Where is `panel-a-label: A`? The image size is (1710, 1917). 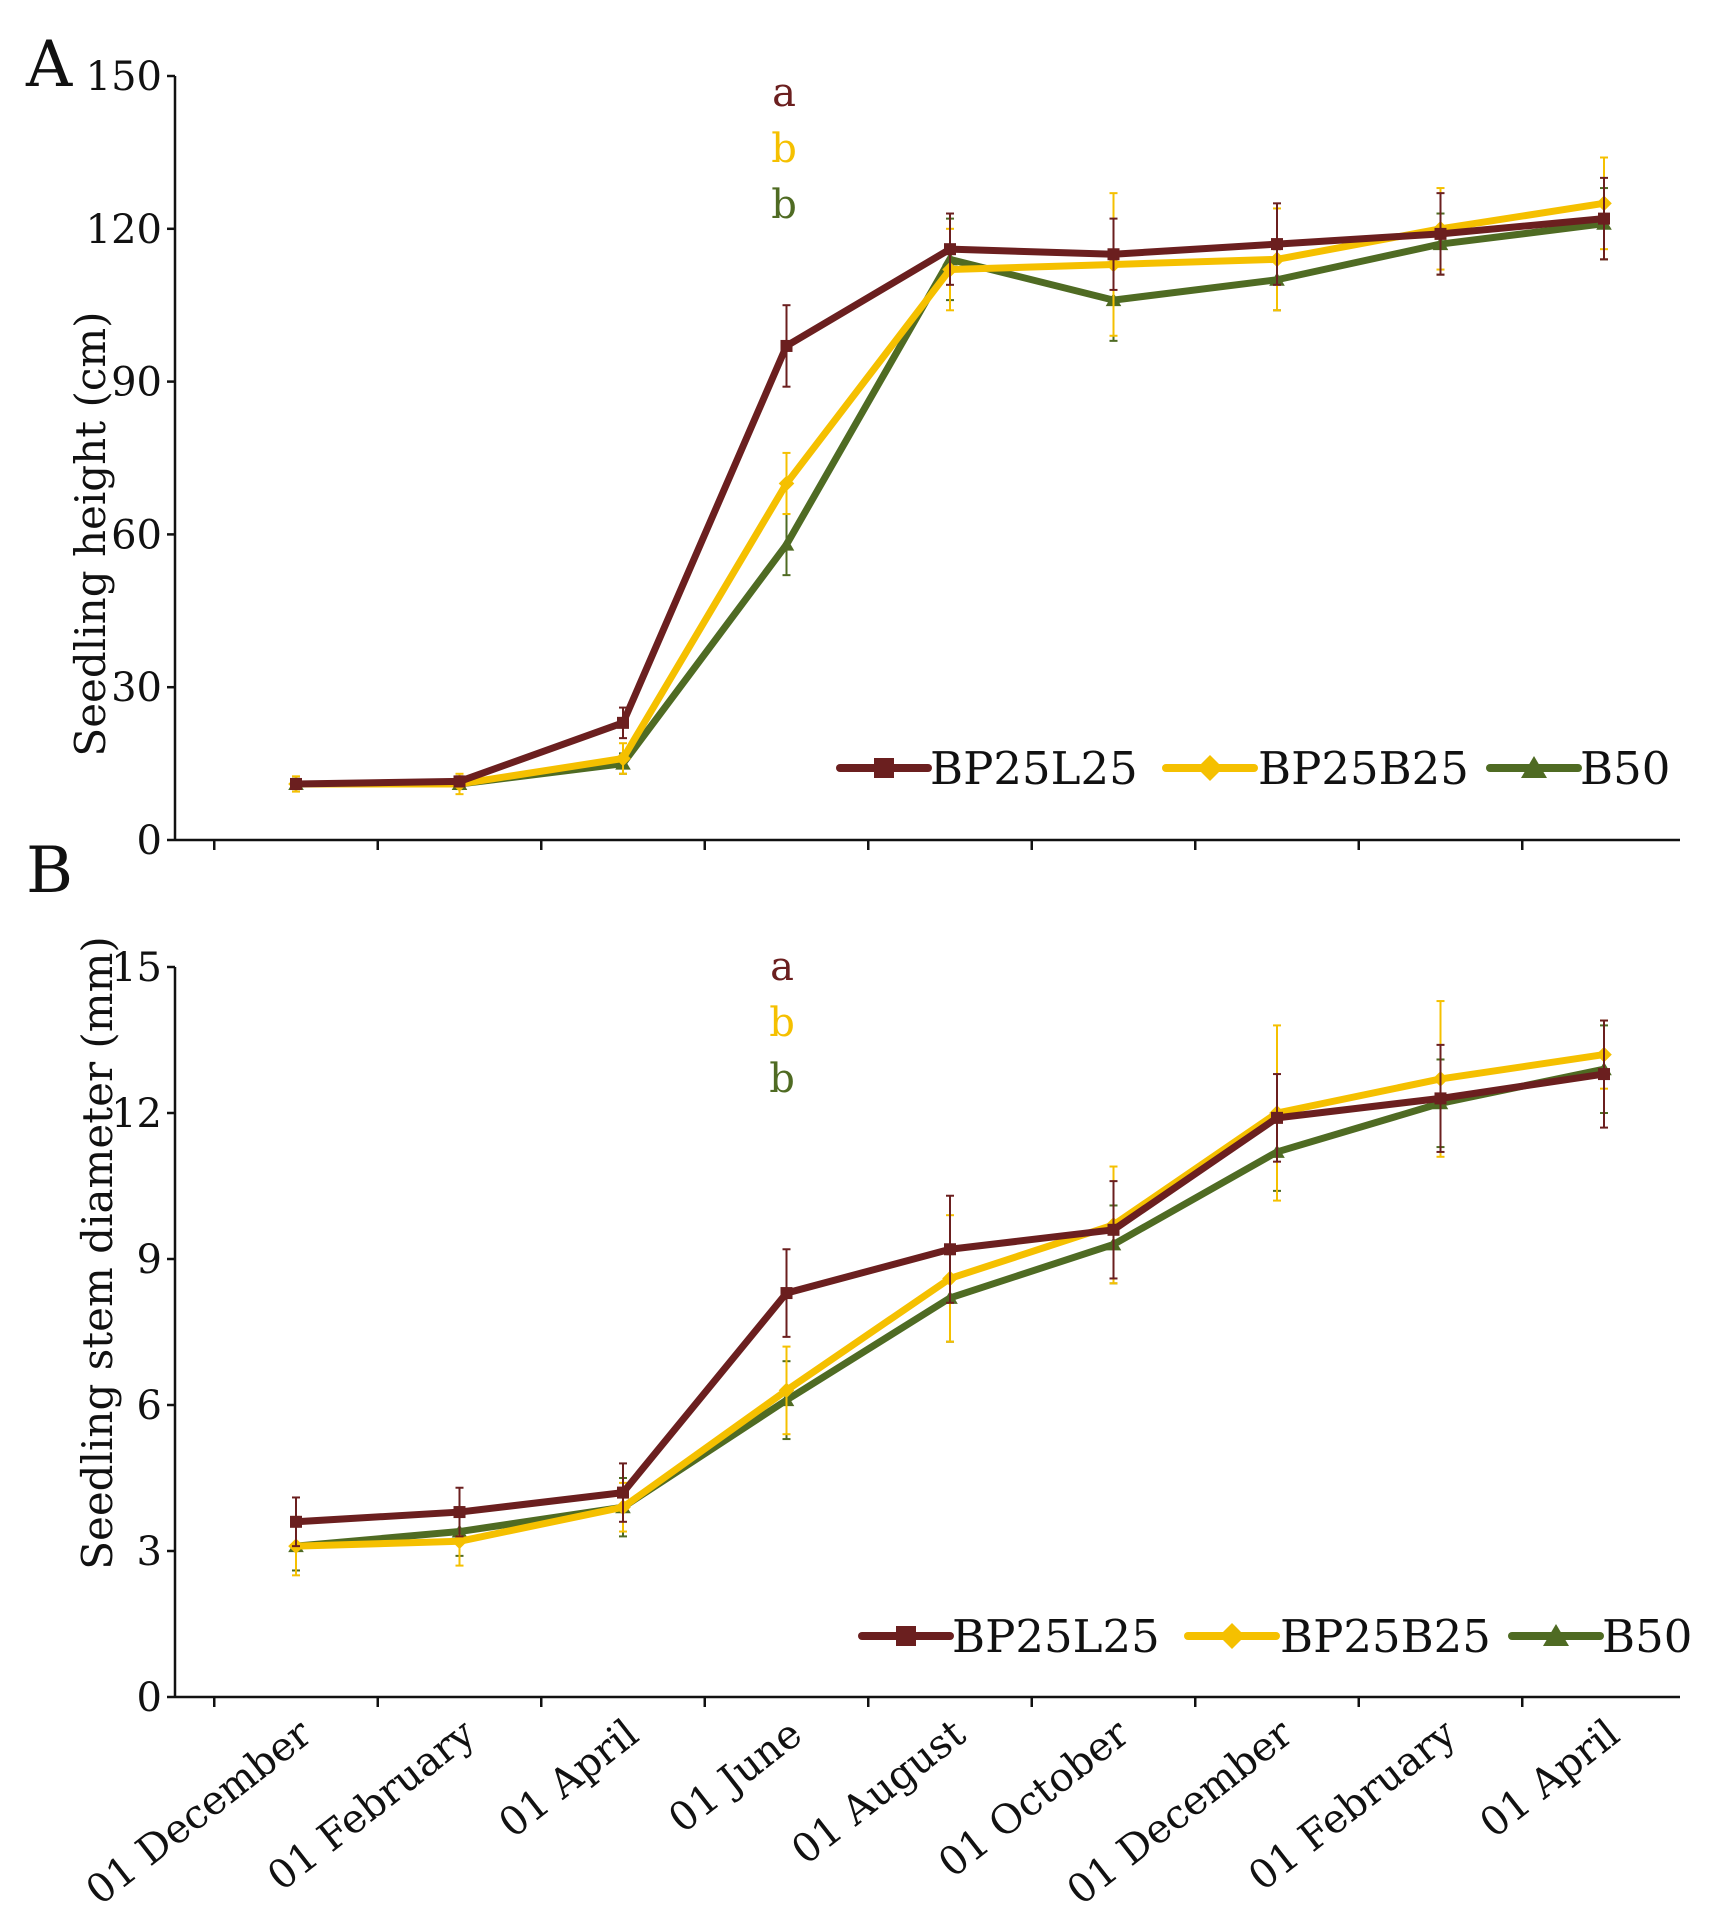
panel-a-label: A is located at coordinates (49, 65).